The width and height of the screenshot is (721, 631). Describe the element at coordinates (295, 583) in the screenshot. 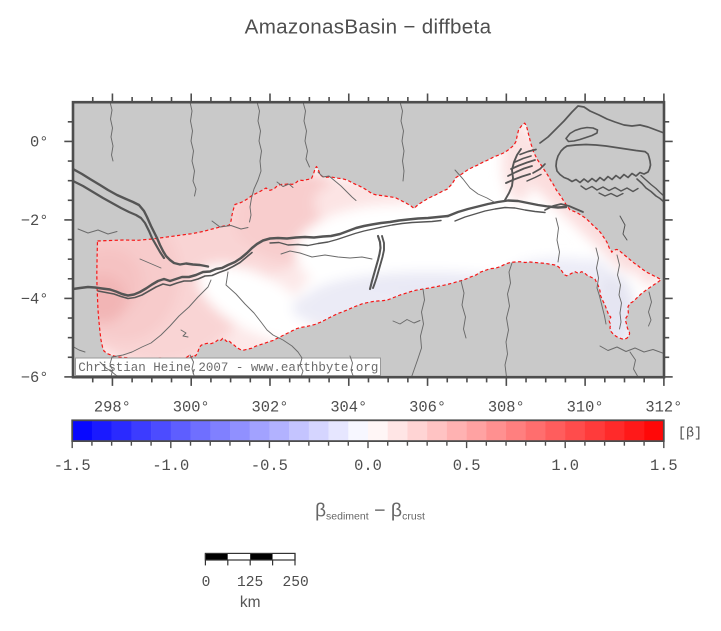

I see `svg-text: 250` at that location.